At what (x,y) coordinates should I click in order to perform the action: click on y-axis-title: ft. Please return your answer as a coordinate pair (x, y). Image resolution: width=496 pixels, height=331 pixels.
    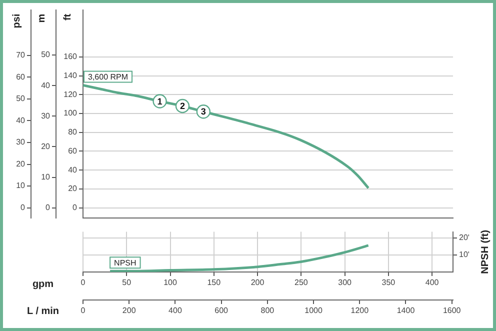
    Looking at the image, I should click on (68, 16).